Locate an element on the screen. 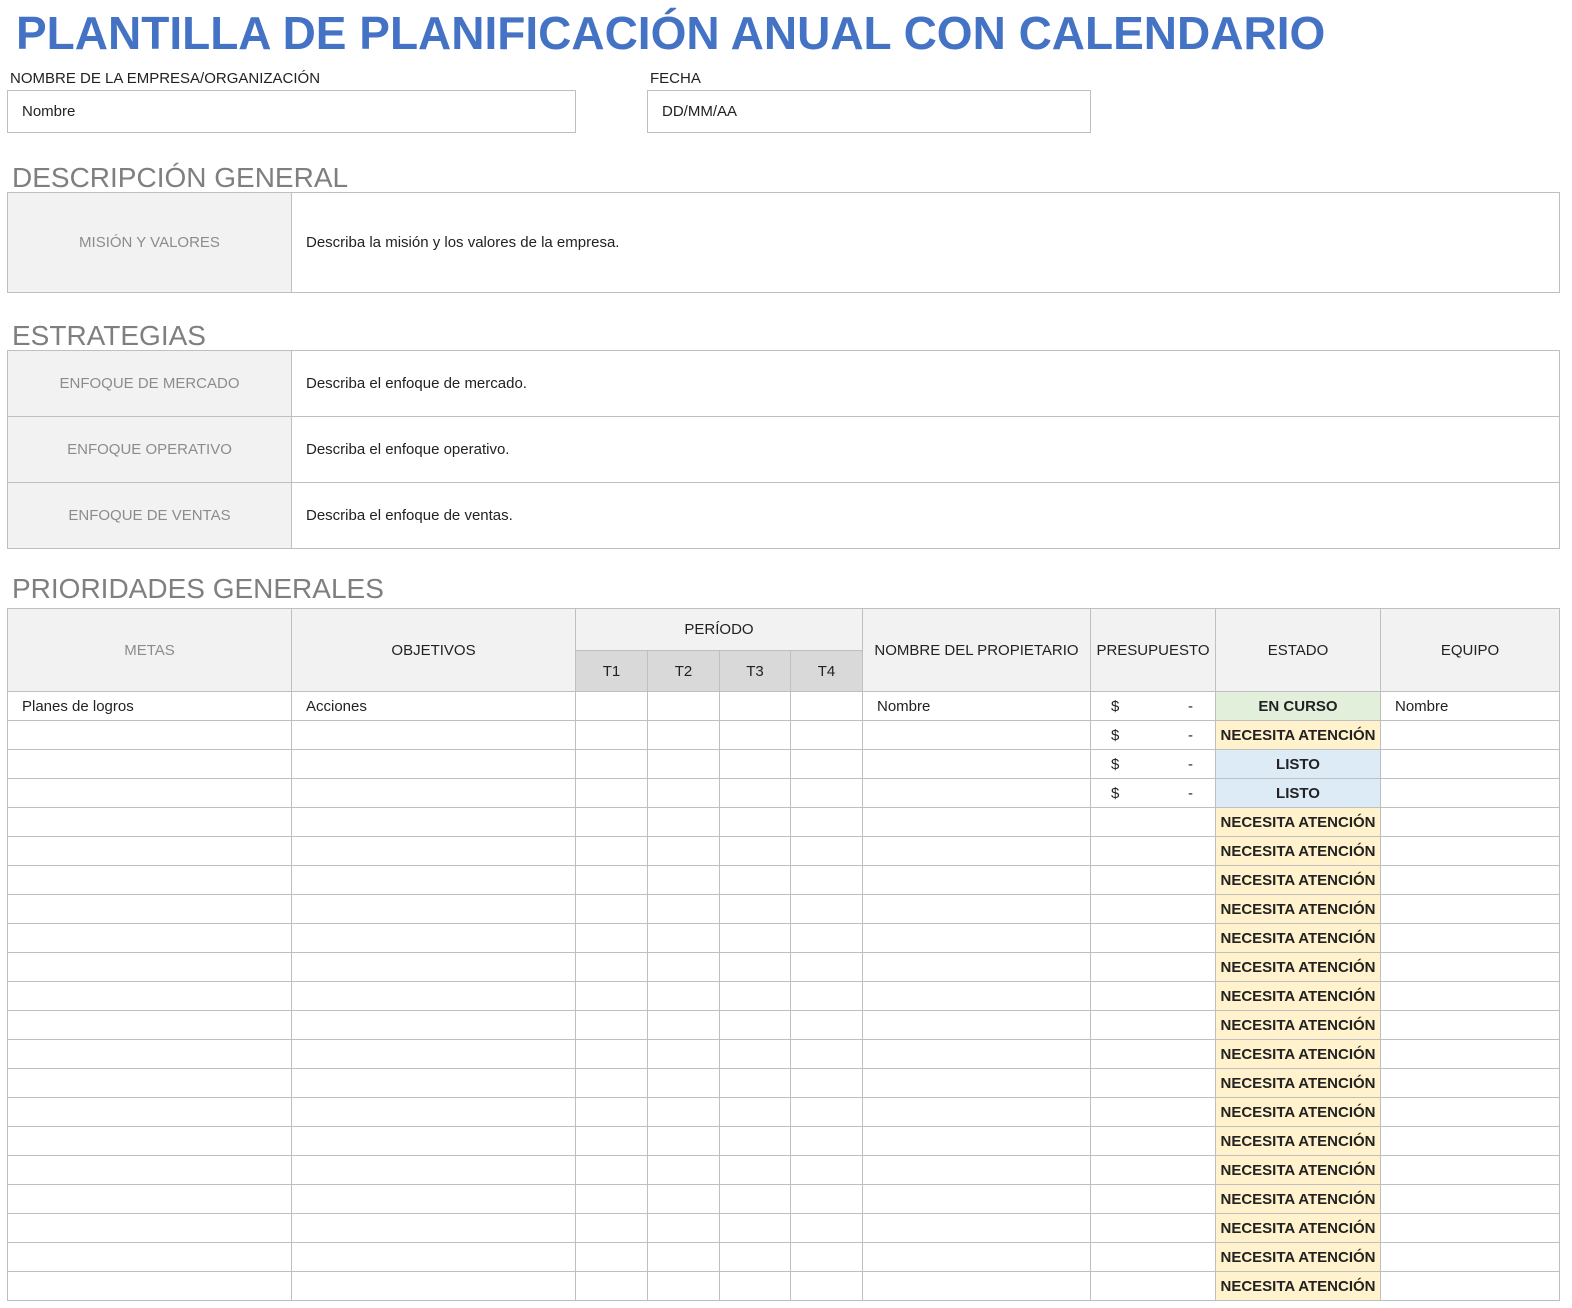 The image size is (1572, 1308). status-cell: LISTO is located at coordinates (1298, 764).